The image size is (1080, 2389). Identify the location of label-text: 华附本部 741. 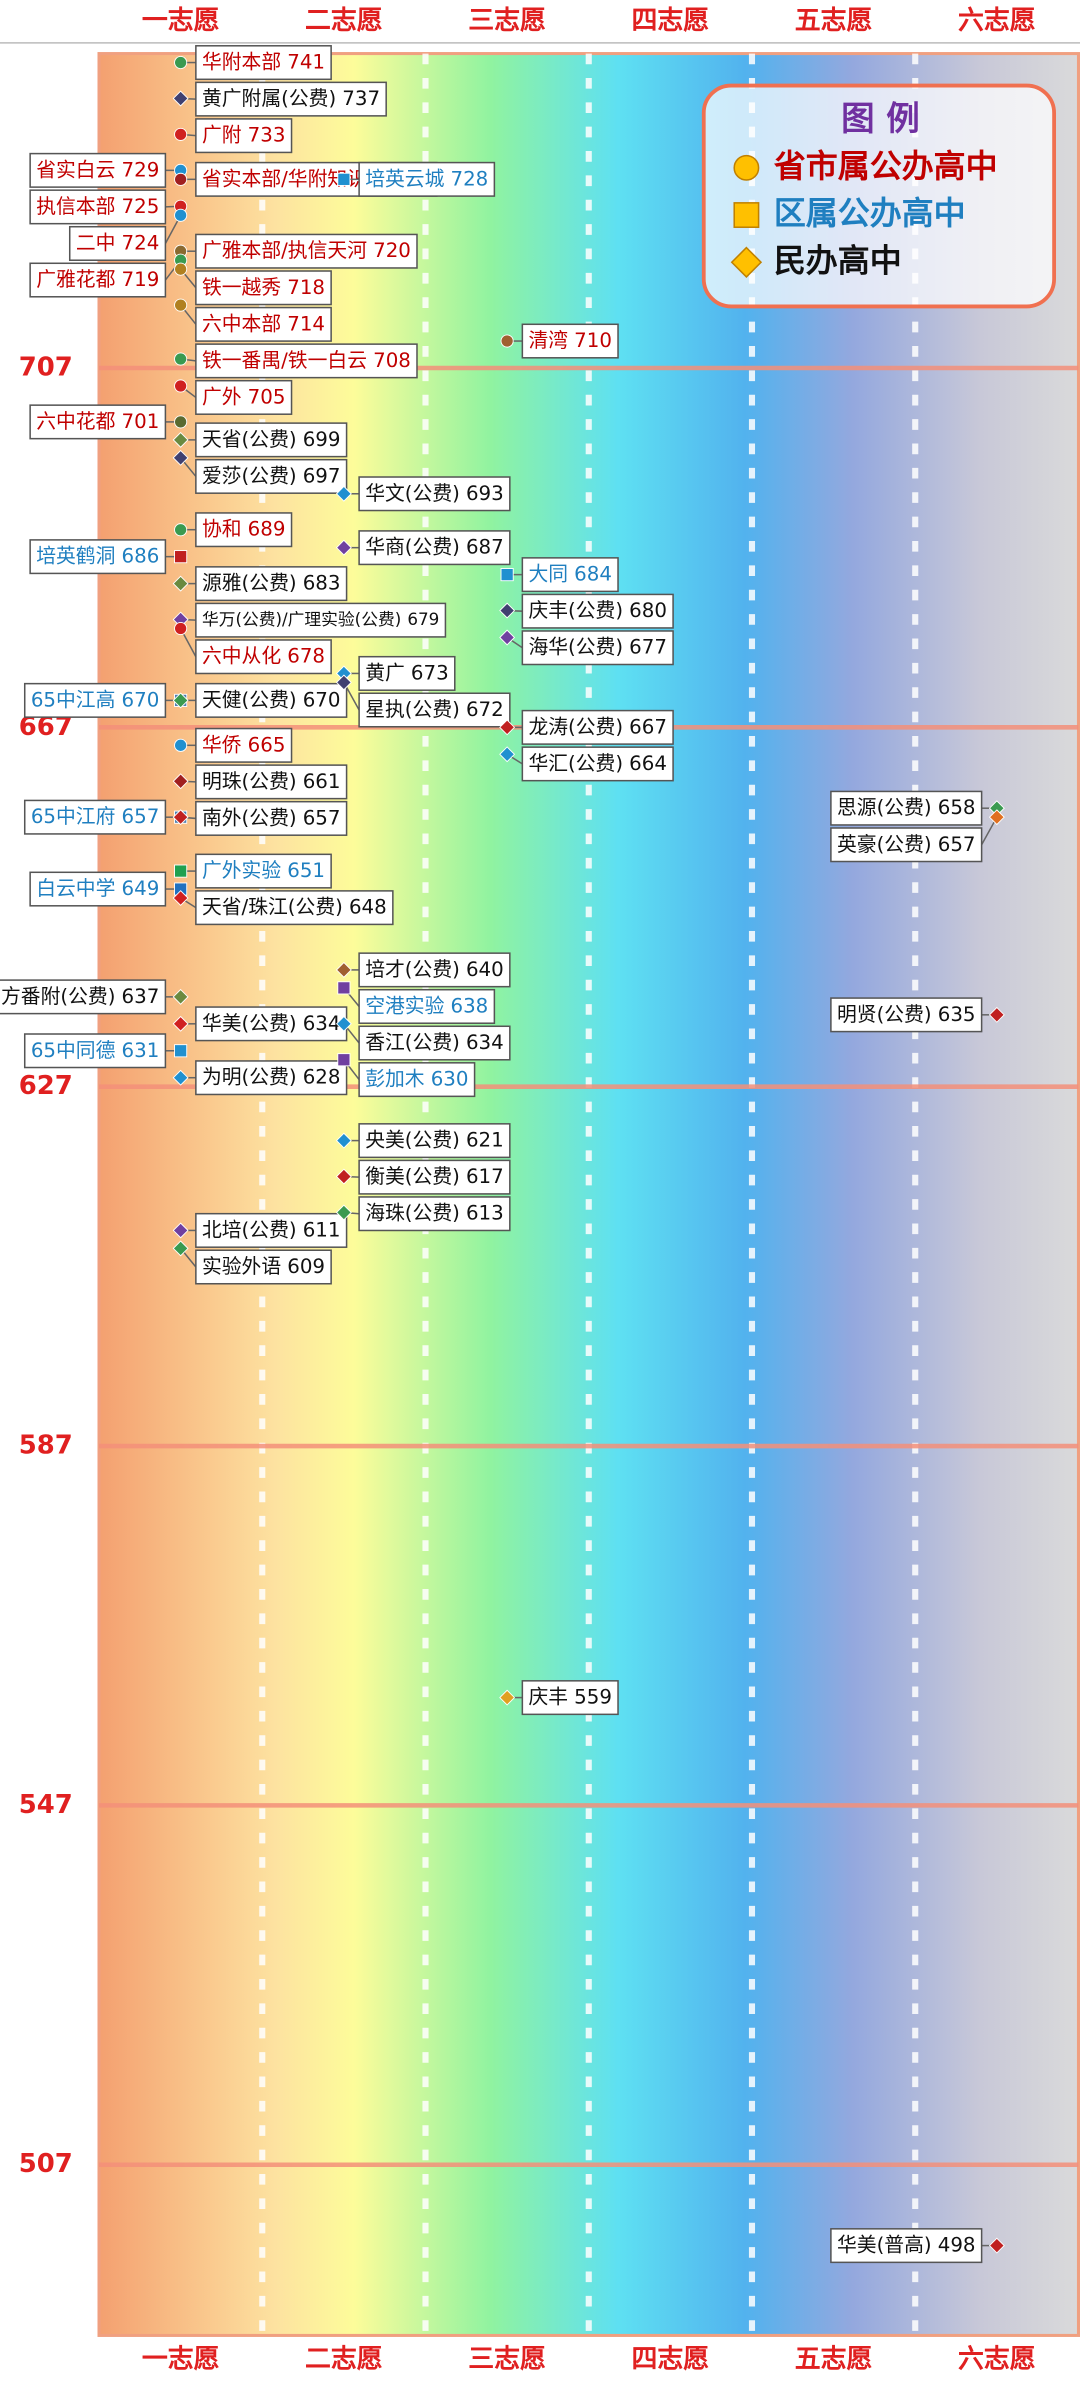
(263, 61).